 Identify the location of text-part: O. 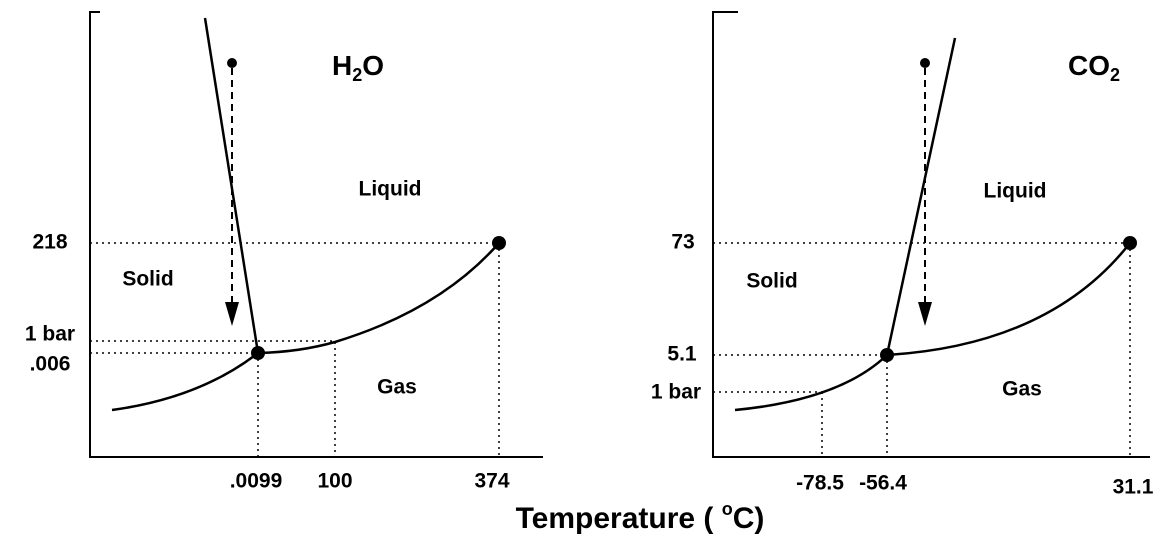
(373, 65).